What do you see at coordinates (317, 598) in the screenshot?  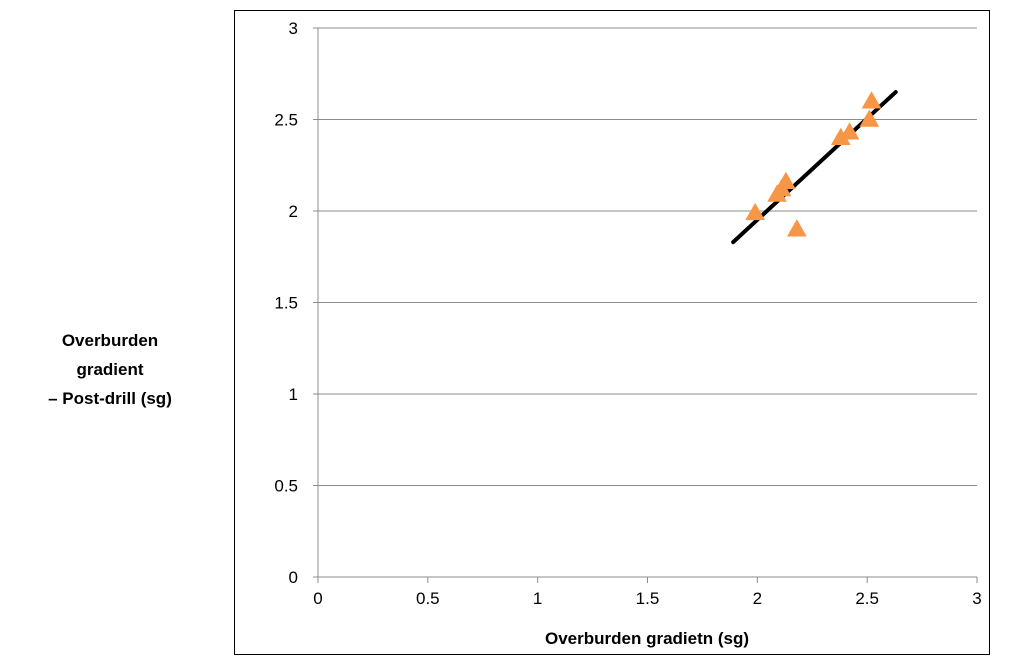 I see `x-tick-label: 0` at bounding box center [317, 598].